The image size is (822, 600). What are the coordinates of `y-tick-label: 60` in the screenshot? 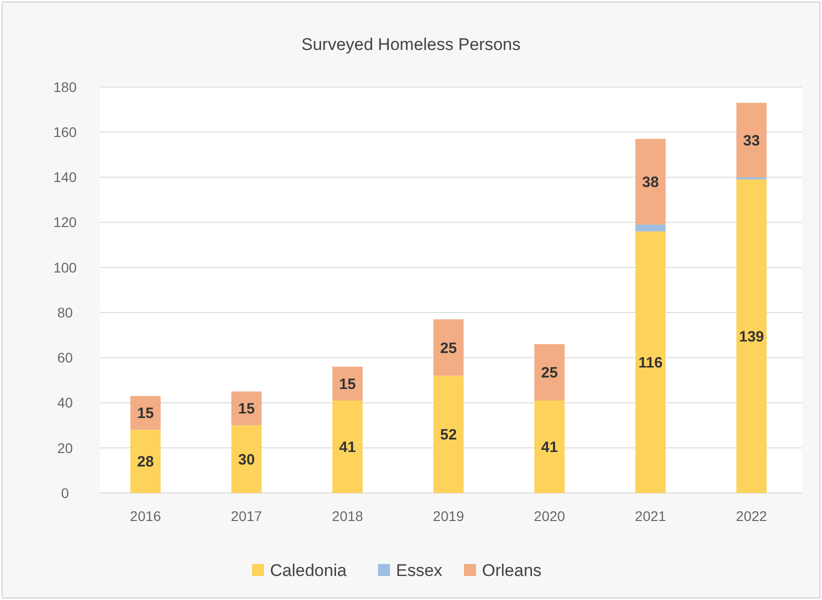 It's located at (65, 358).